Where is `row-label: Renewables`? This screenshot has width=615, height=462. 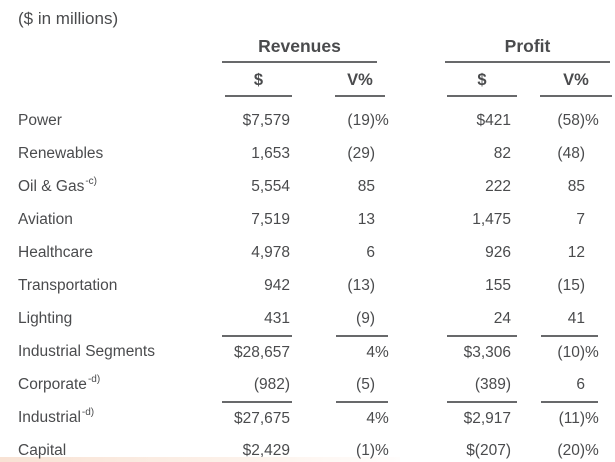 row-label: Renewables is located at coordinates (61, 153).